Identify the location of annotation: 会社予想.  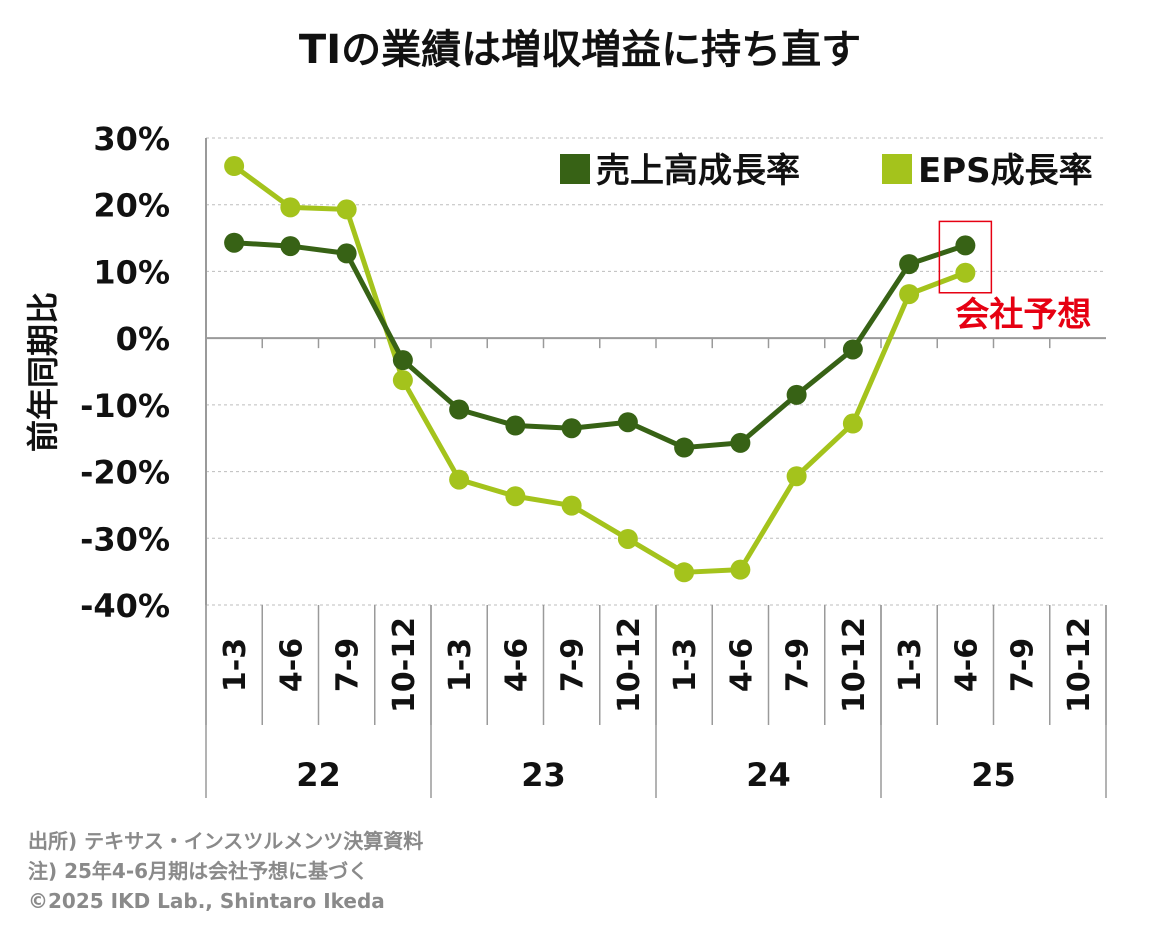
(1014, 277).